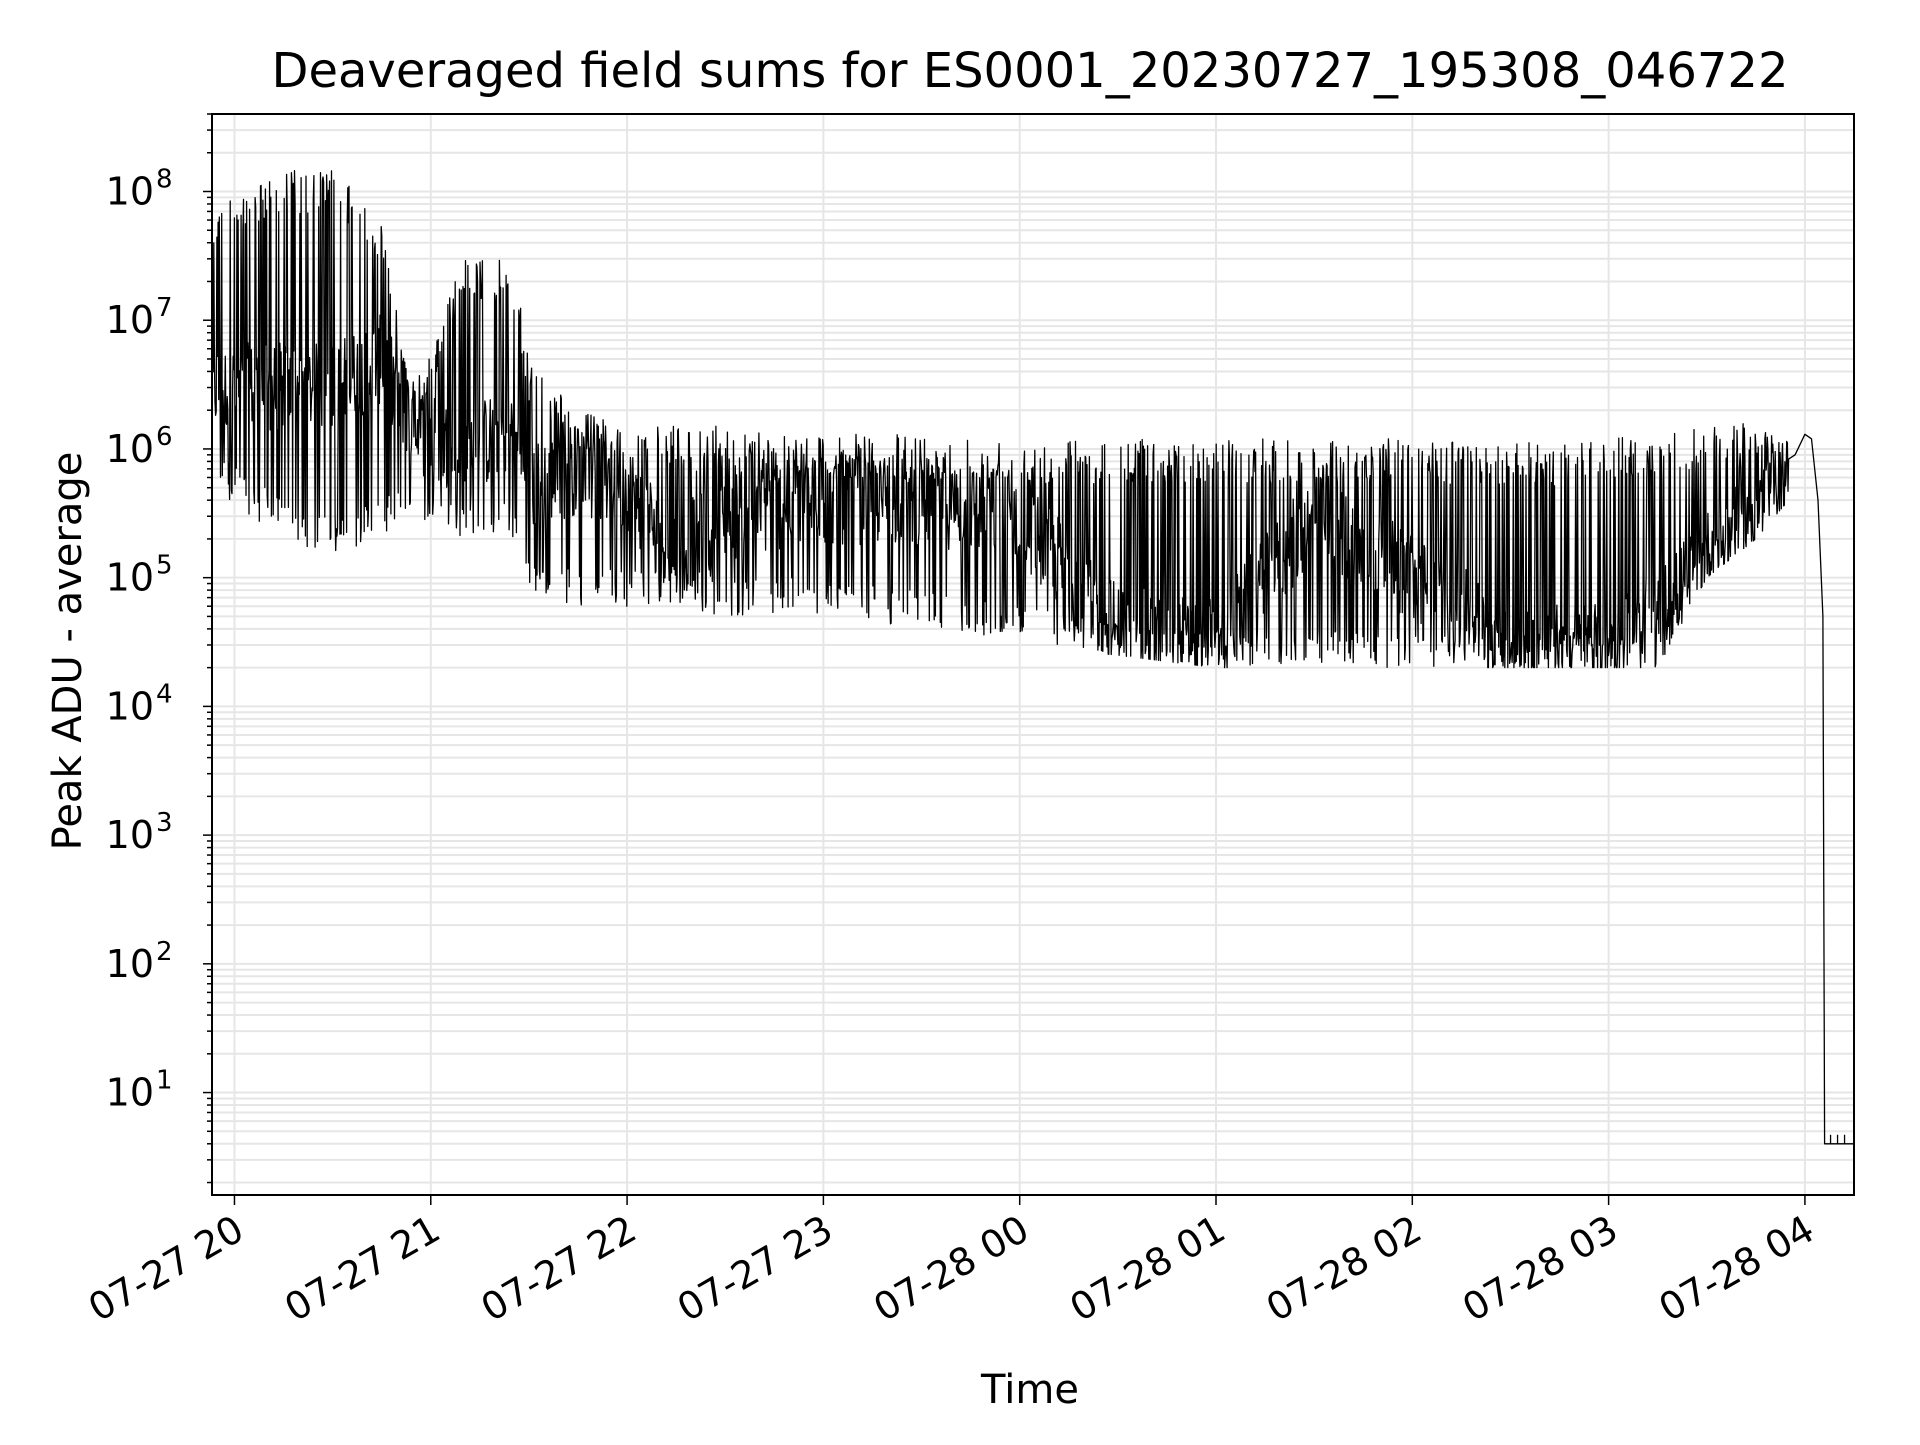 This screenshot has width=1920, height=1445. I want to click on y-tick-label-exponent: 4, so click(164, 694).